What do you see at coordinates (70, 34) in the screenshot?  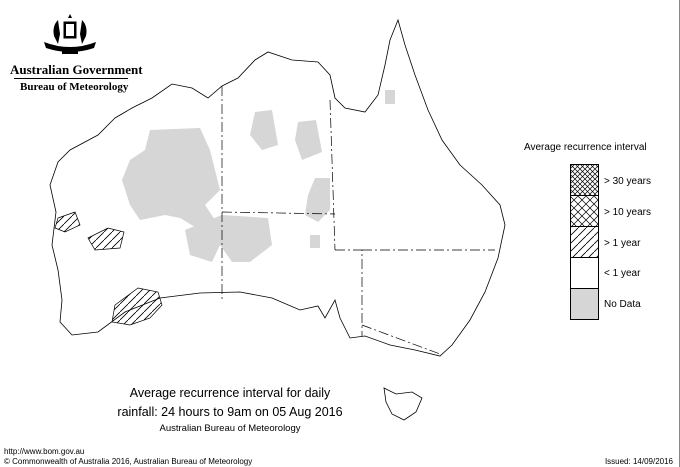 I see `coat-of-arms-logo` at bounding box center [70, 34].